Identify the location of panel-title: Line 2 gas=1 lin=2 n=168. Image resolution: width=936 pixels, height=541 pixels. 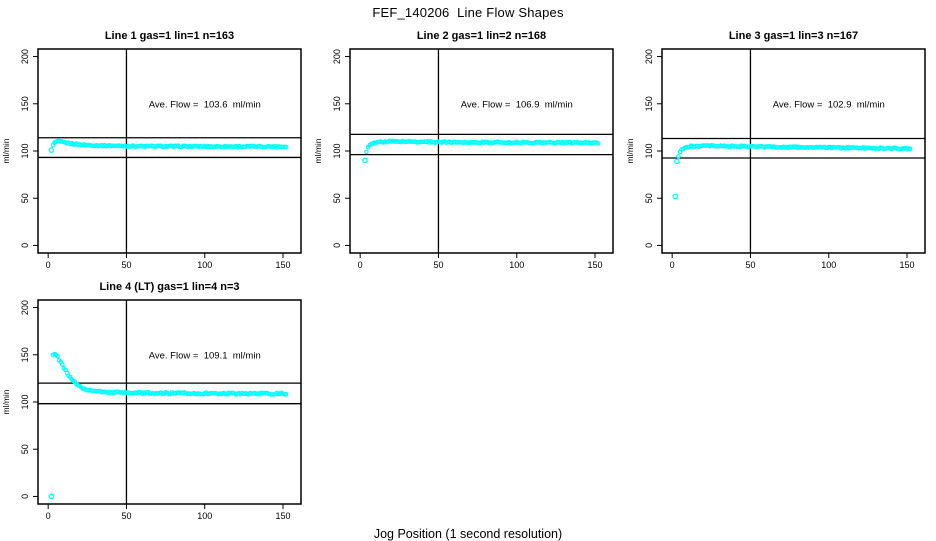
(481, 36).